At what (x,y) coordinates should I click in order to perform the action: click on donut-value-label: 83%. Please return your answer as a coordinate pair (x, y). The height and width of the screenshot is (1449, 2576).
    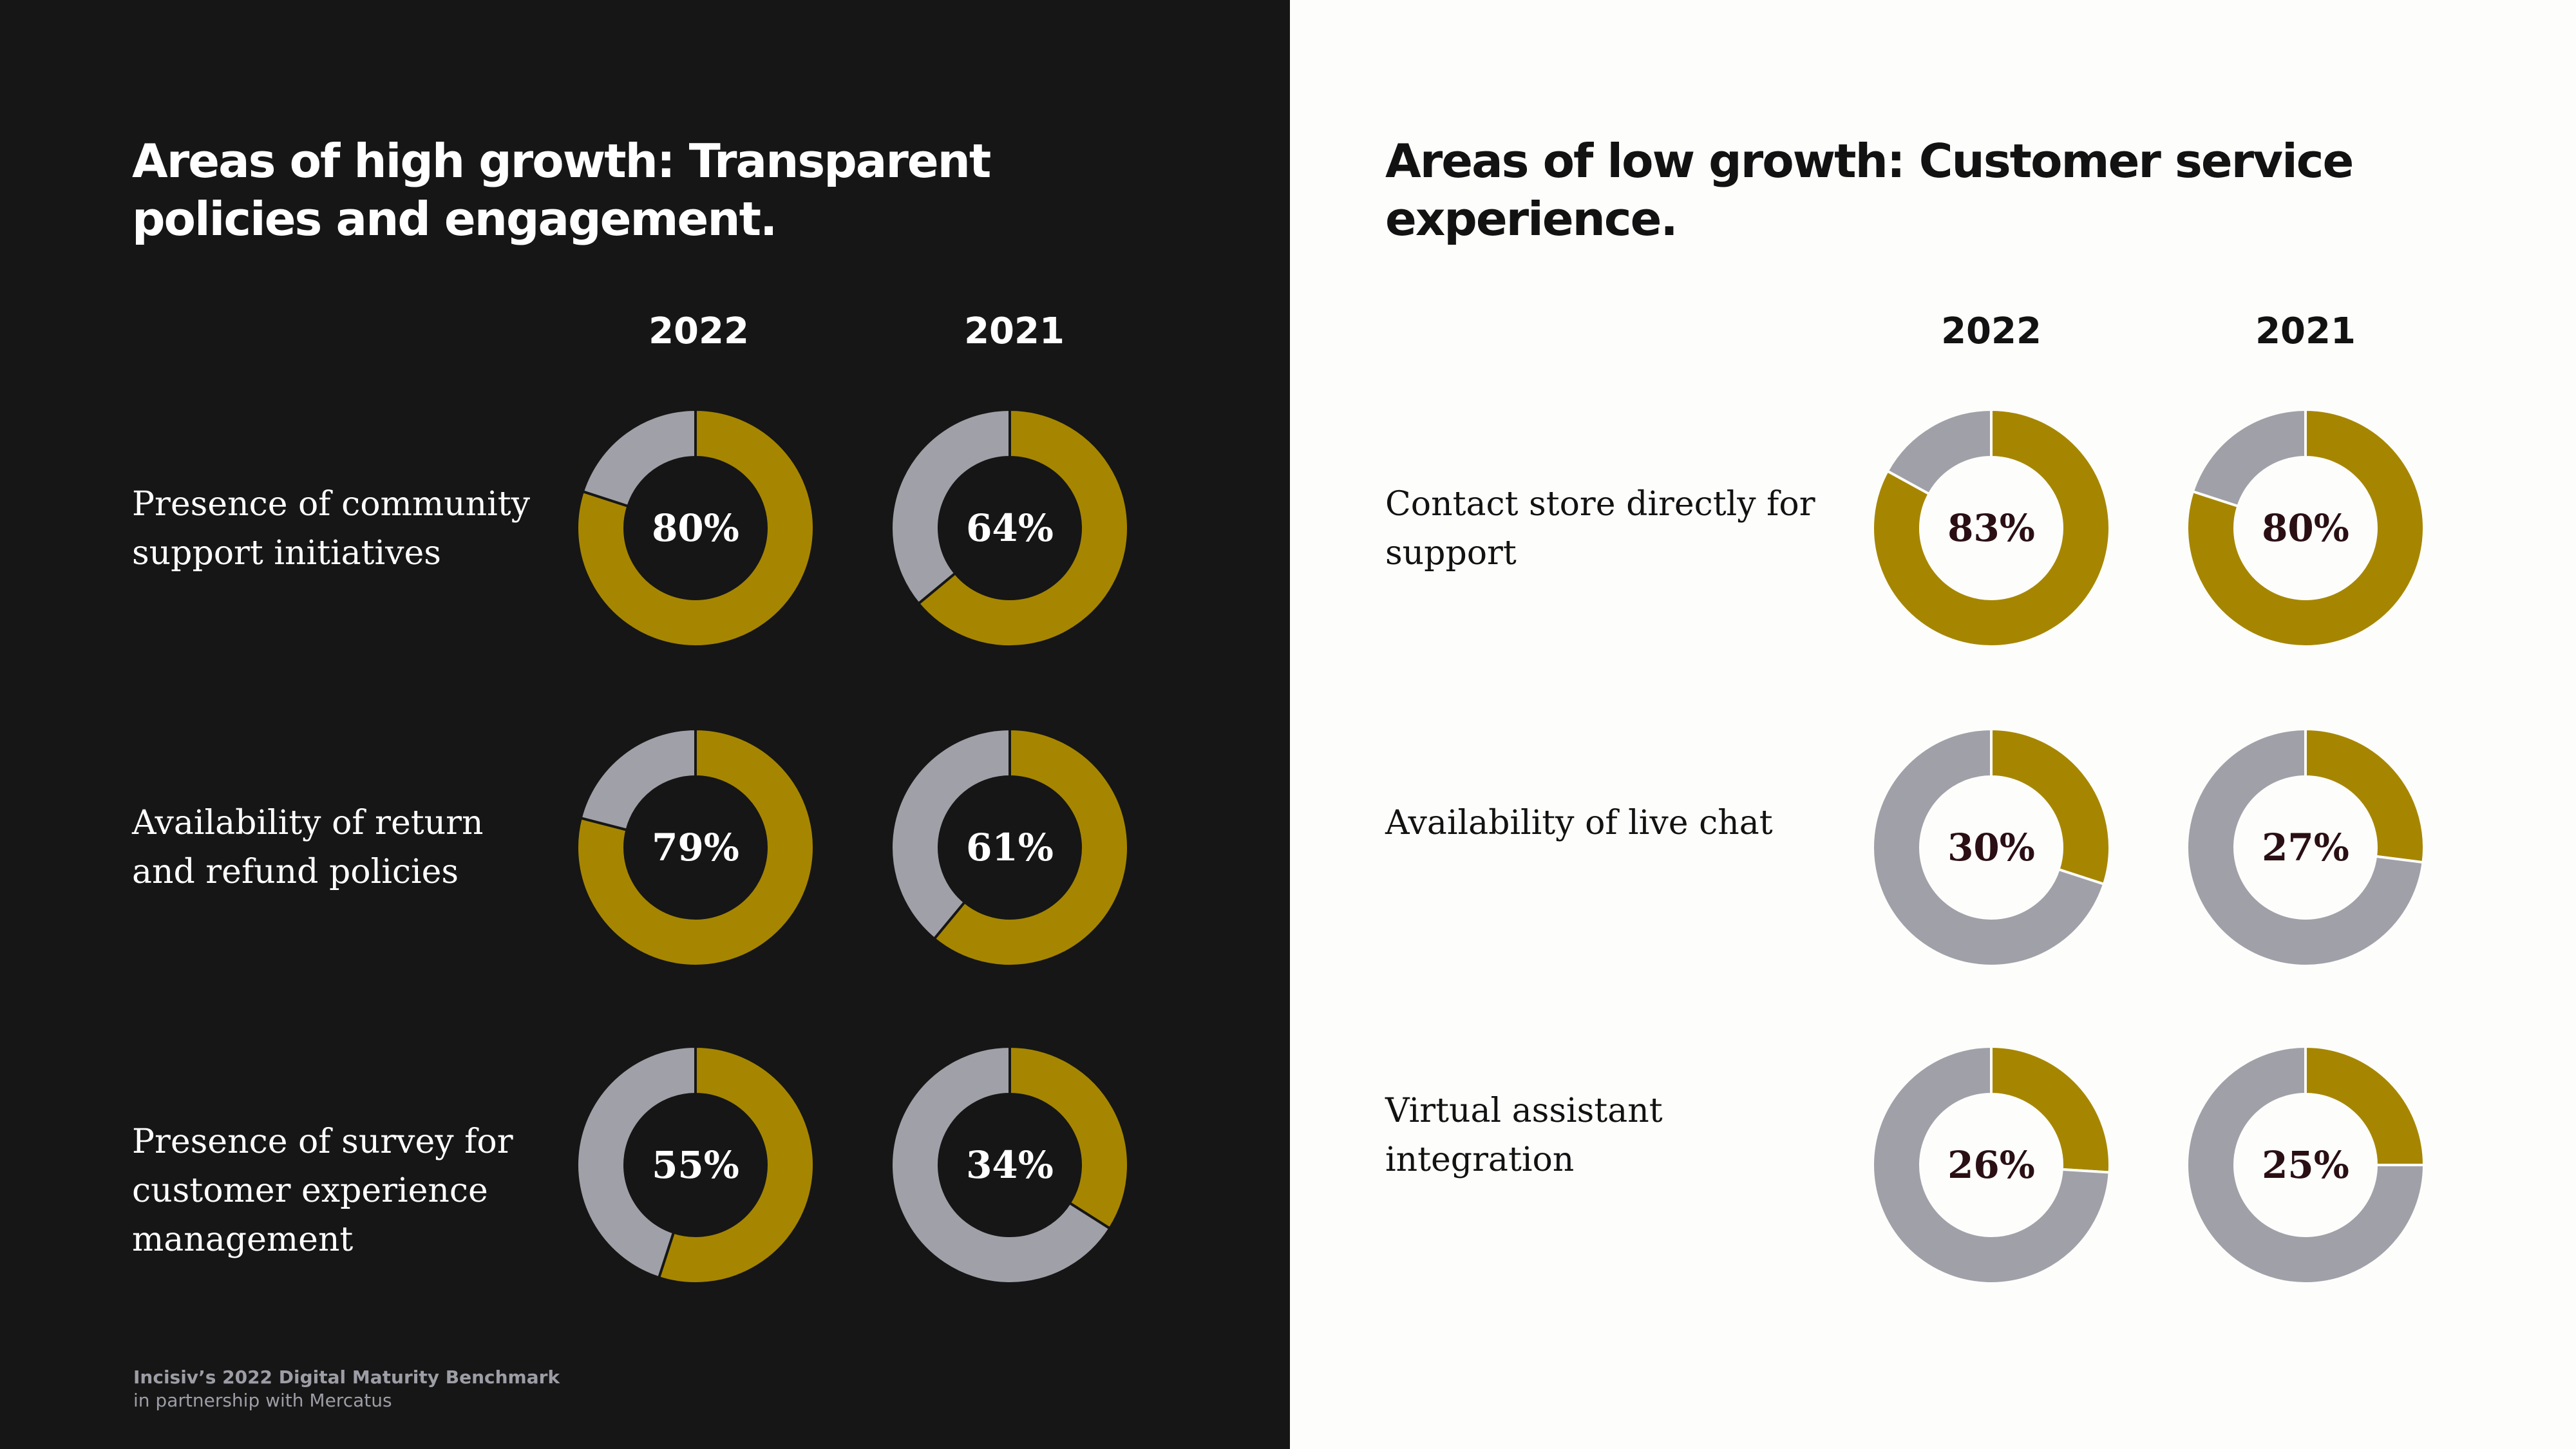
    Looking at the image, I should click on (1991, 528).